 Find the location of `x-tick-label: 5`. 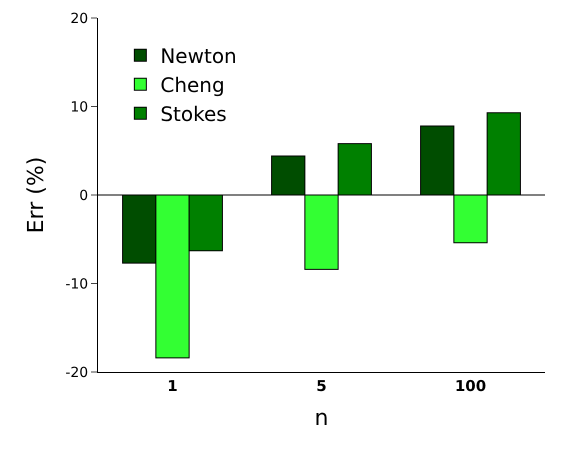

x-tick-label: 5 is located at coordinates (321, 386).